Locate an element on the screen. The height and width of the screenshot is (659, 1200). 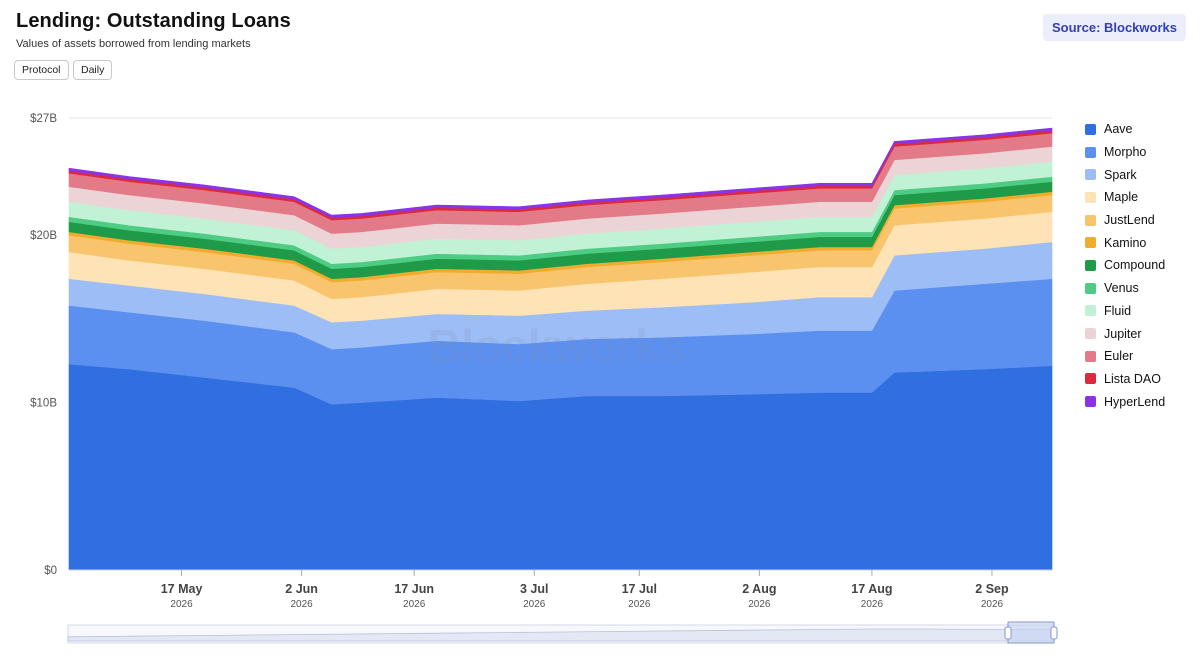
y-tick-label: $20B is located at coordinates (43, 236).